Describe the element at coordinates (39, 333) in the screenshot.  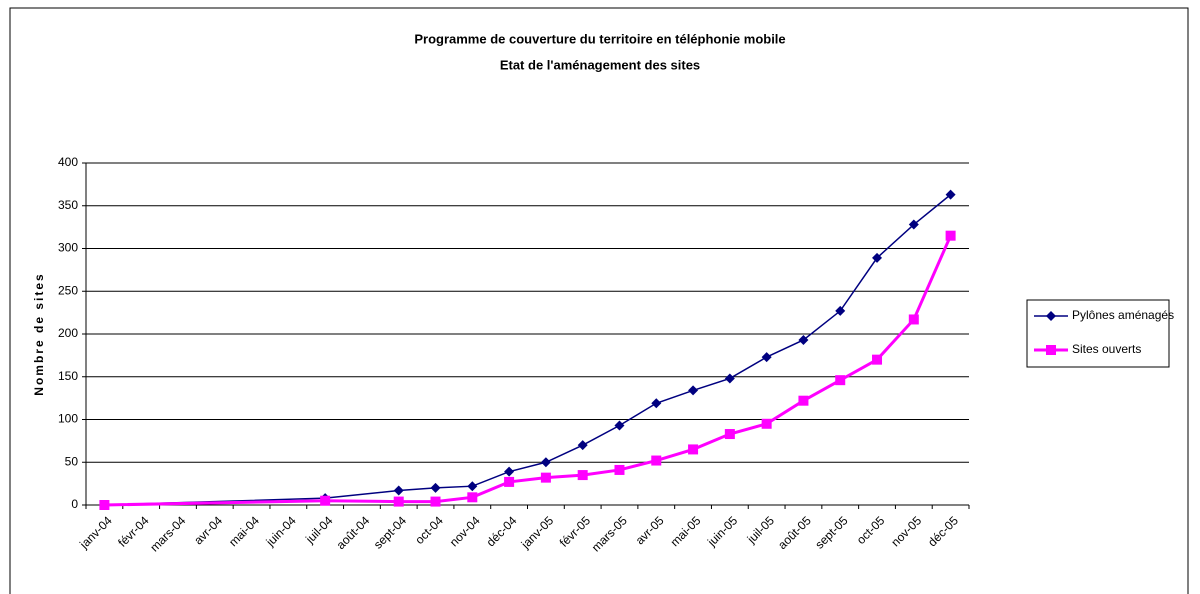
I see `y-axis-label: Nombre de sites` at that location.